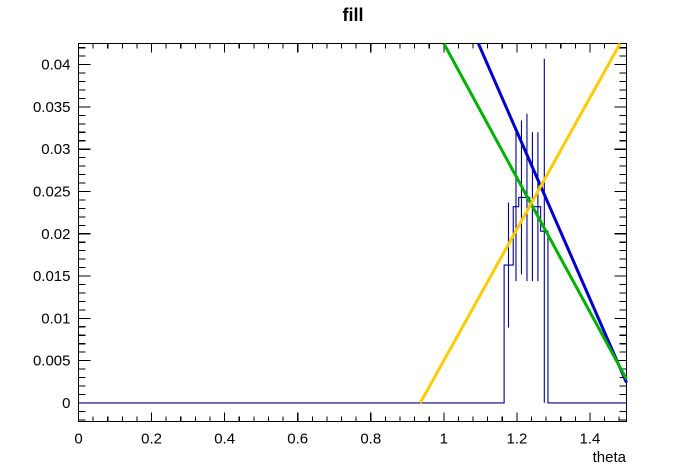 Image resolution: width=696 pixels, height=472 pixels. Describe the element at coordinates (52, 107) in the screenshot. I see `y-tick-label: 0.035` at that location.